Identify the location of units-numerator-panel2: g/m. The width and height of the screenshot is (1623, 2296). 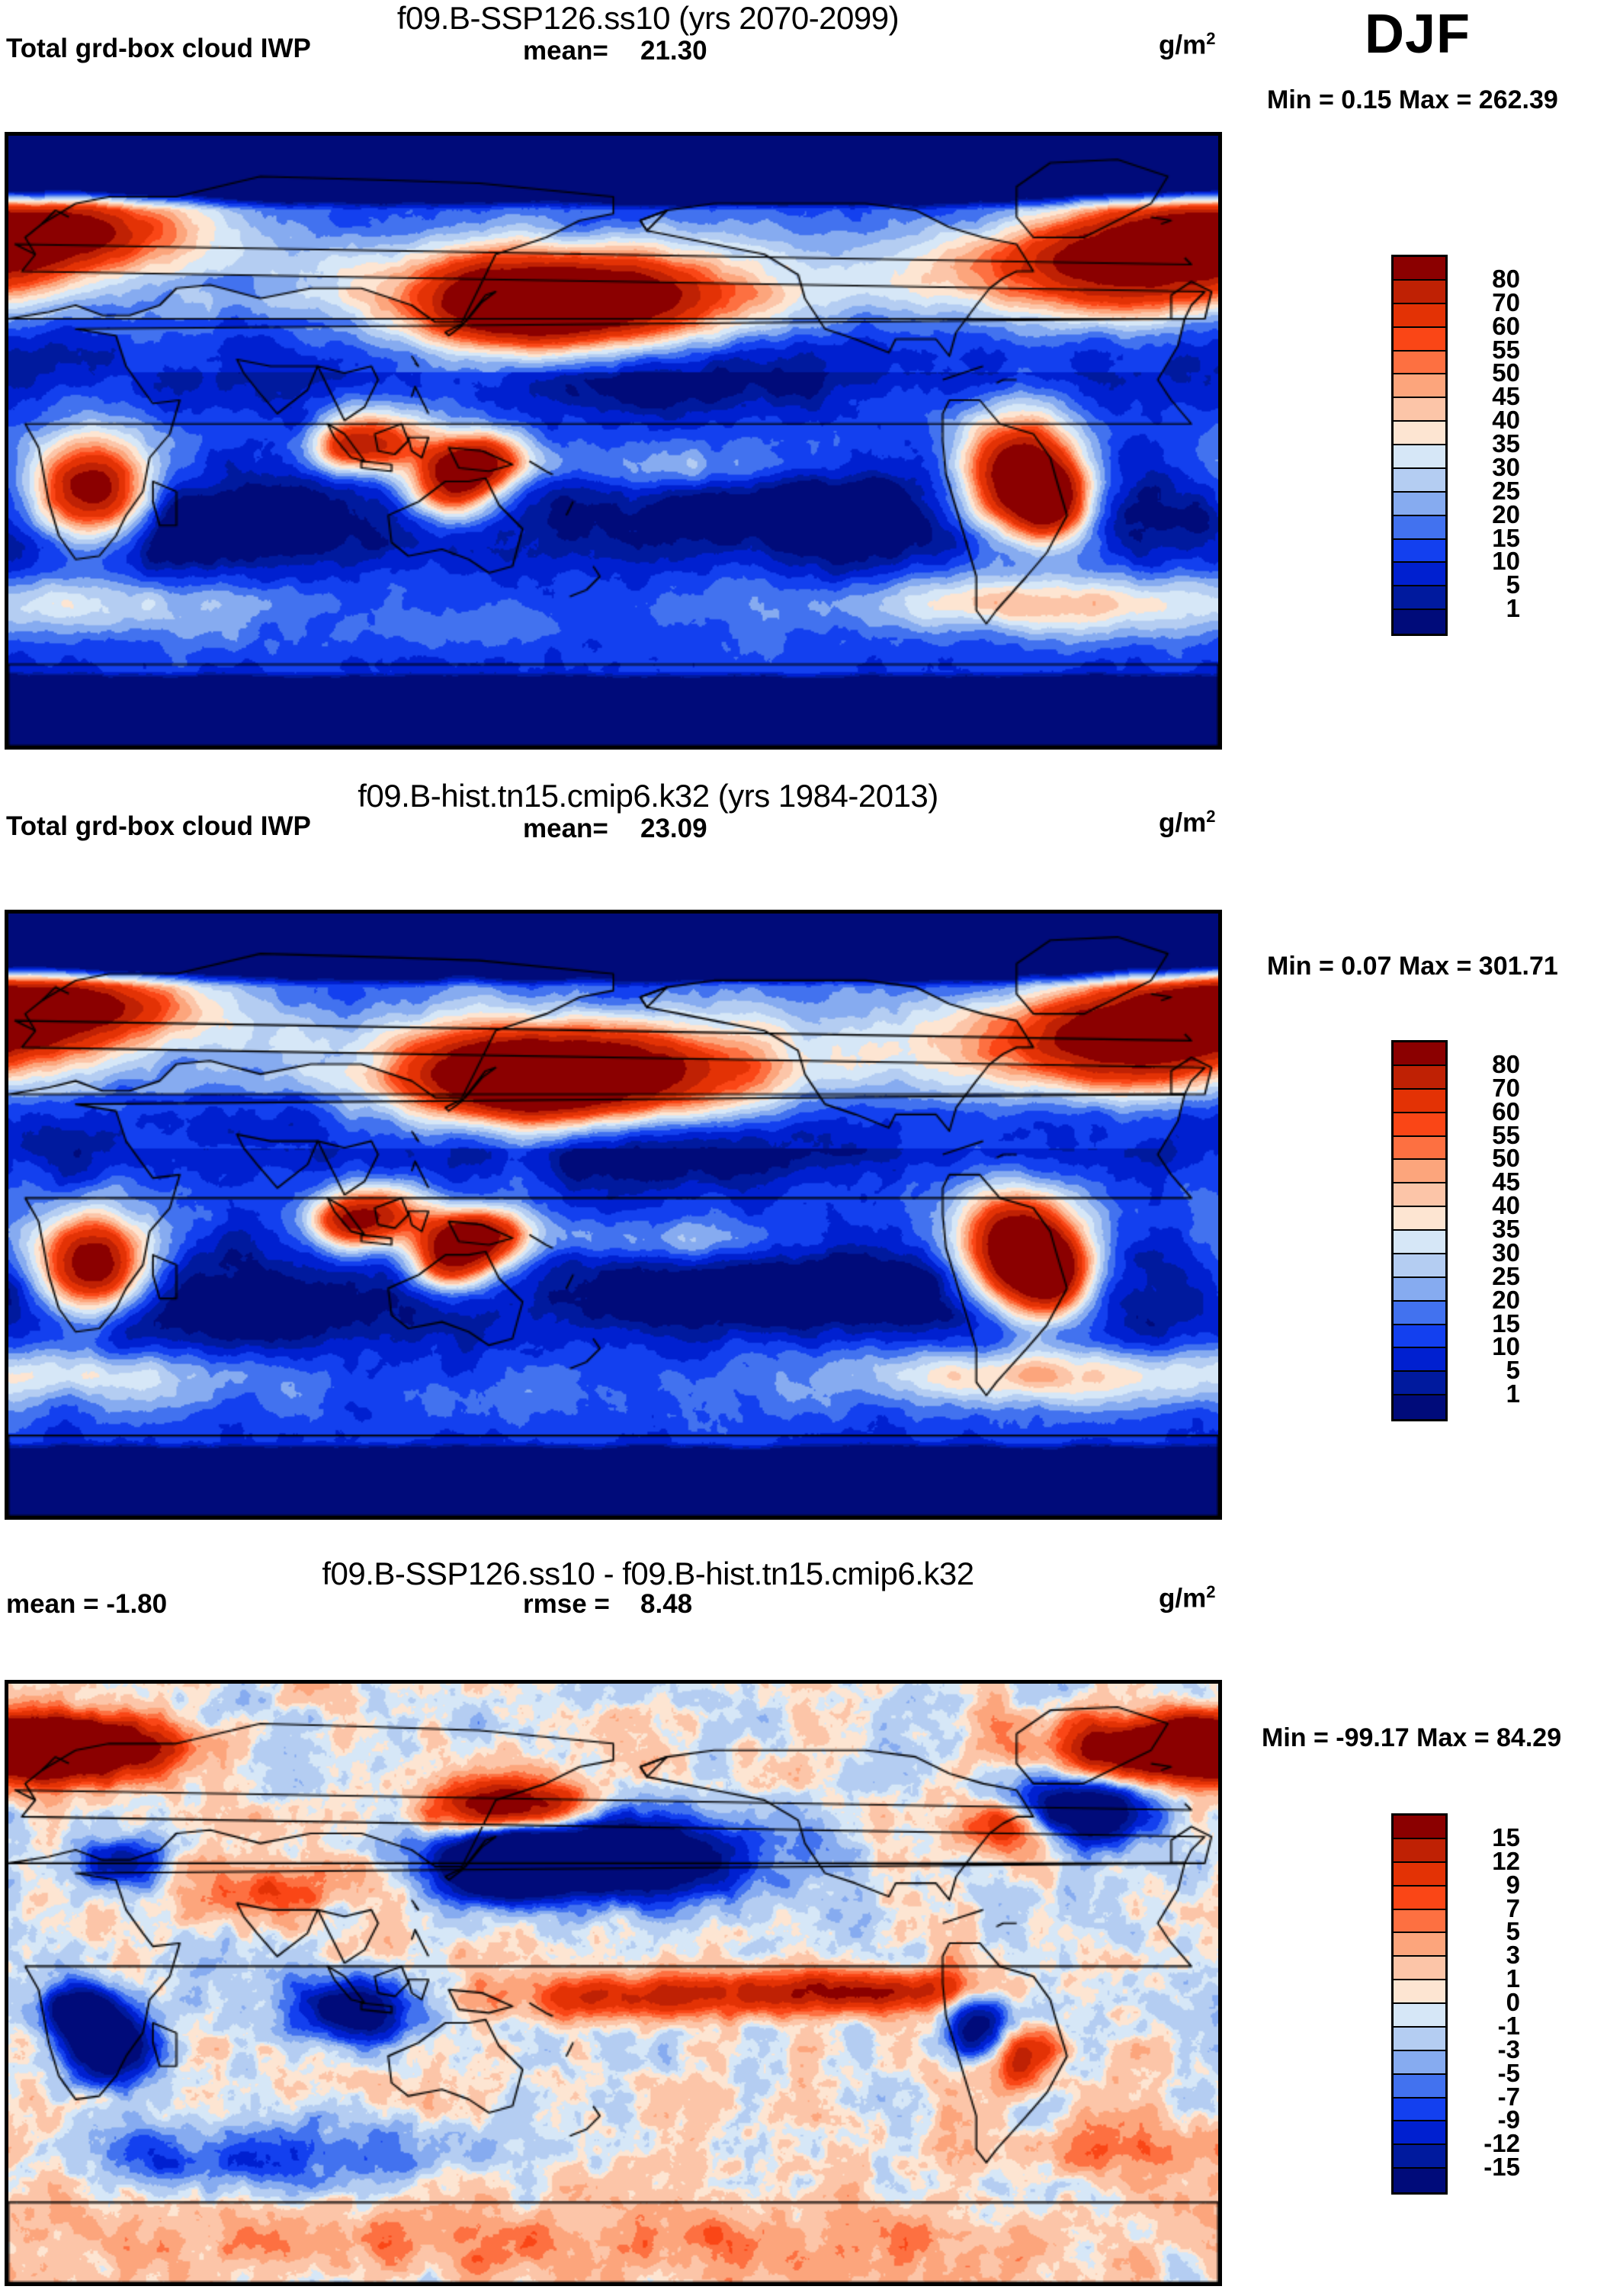
(1183, 823).